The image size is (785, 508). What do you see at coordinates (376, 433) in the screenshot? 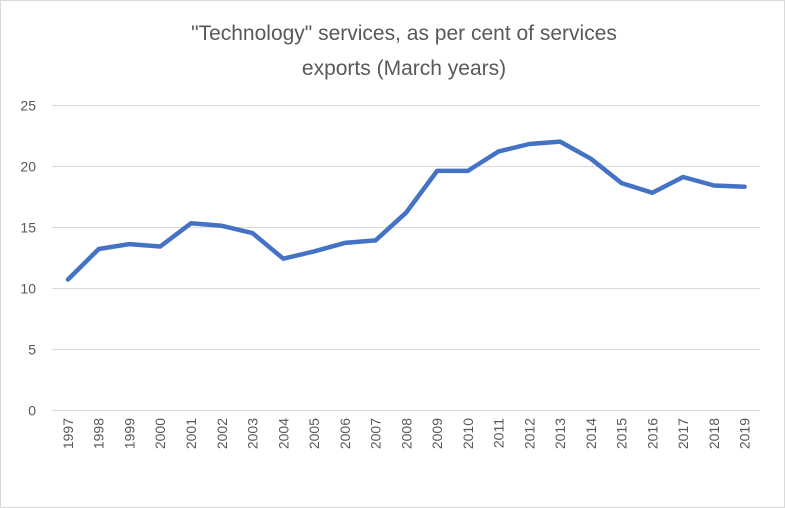
I see `x-tick-label: 2007` at bounding box center [376, 433].